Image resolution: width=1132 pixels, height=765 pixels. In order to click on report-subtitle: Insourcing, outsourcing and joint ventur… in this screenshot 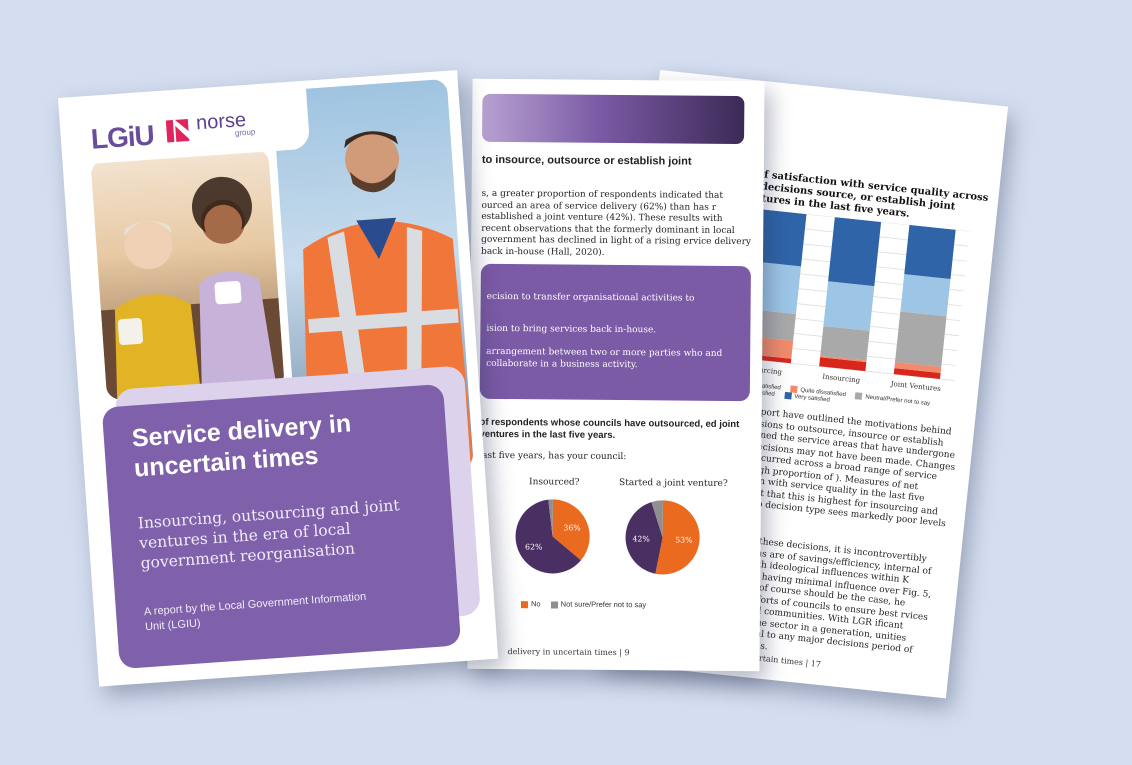, I will do `click(269, 534)`.